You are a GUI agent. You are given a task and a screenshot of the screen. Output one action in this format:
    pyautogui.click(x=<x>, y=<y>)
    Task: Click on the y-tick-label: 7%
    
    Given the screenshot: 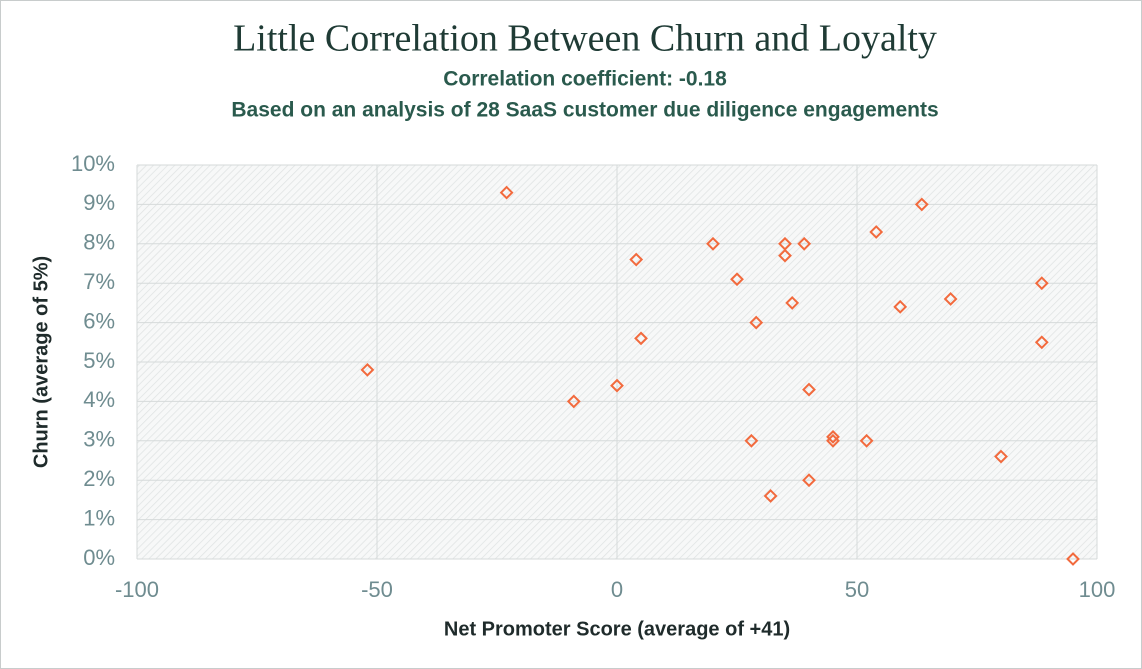 What is the action you would take?
    pyautogui.click(x=99, y=281)
    